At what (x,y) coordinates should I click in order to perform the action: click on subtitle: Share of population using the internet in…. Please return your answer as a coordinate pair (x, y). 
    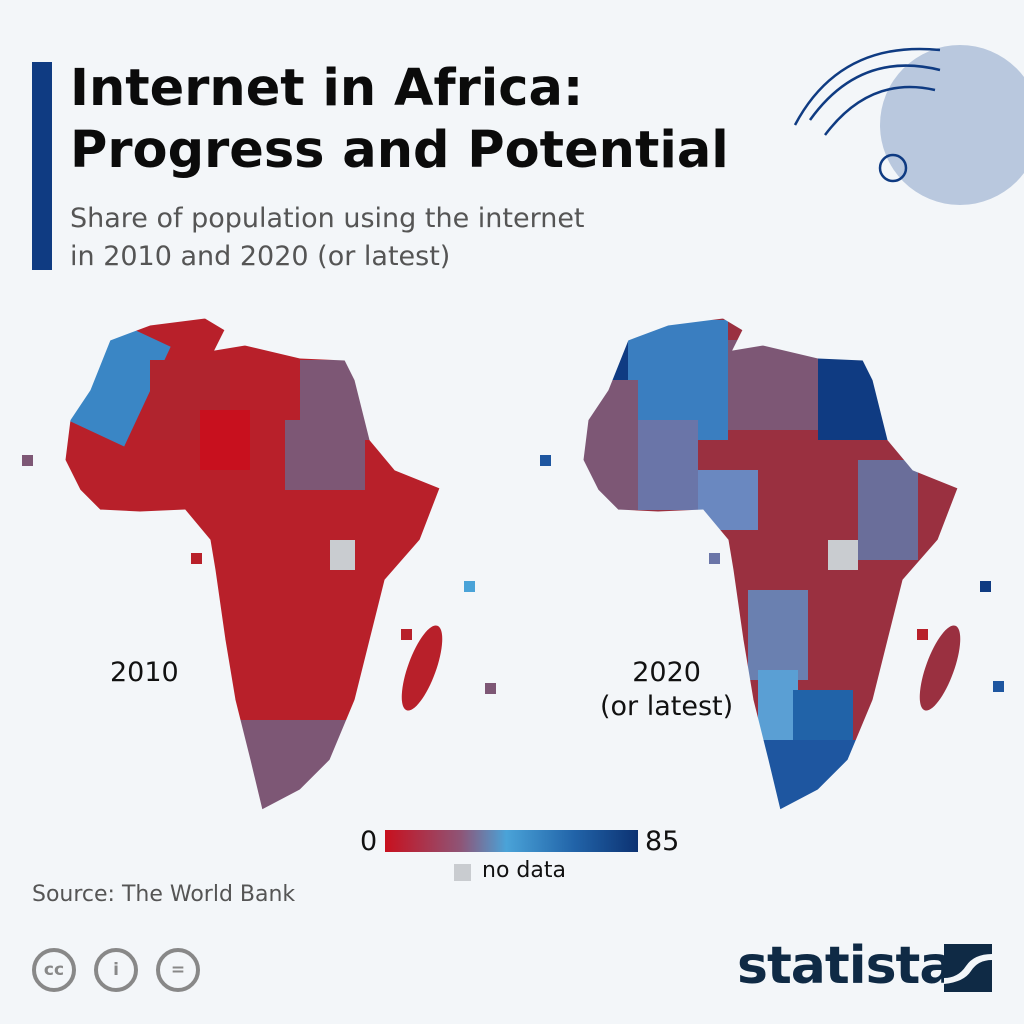
    Looking at the image, I should click on (327, 237).